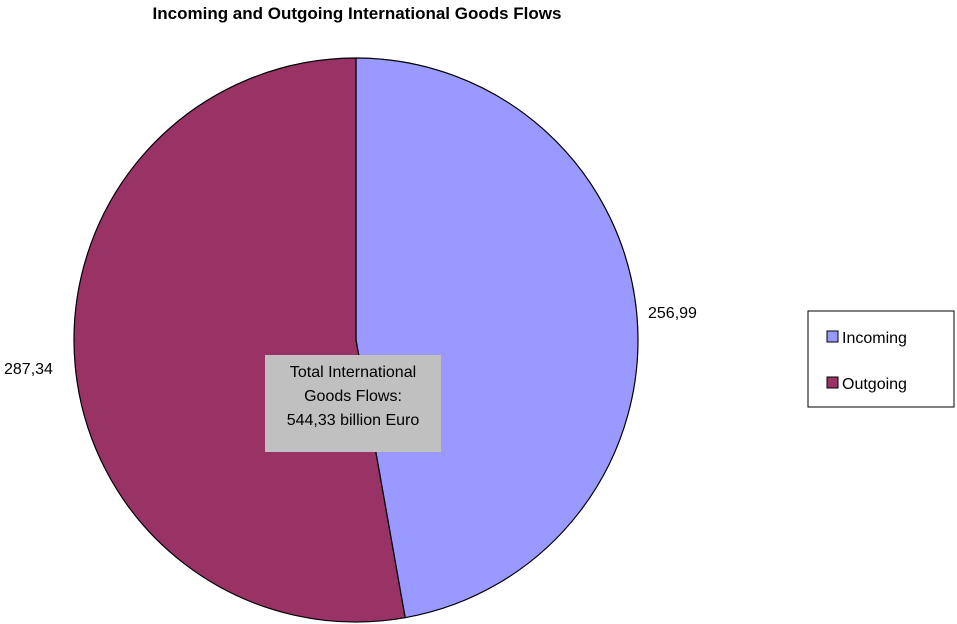 The image size is (957, 624). I want to click on legend-swatch-incoming, so click(832, 336).